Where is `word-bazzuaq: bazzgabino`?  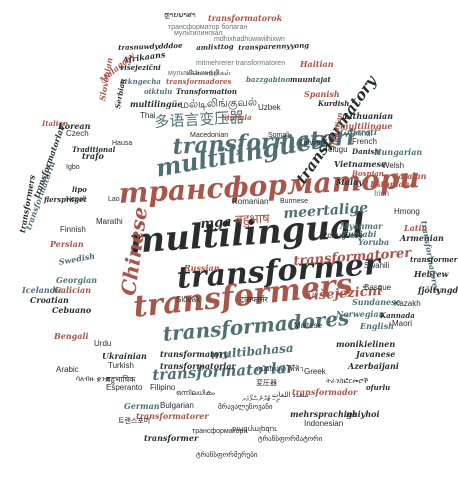 word-bazzuaq: bazzgabino is located at coordinates (268, 79).